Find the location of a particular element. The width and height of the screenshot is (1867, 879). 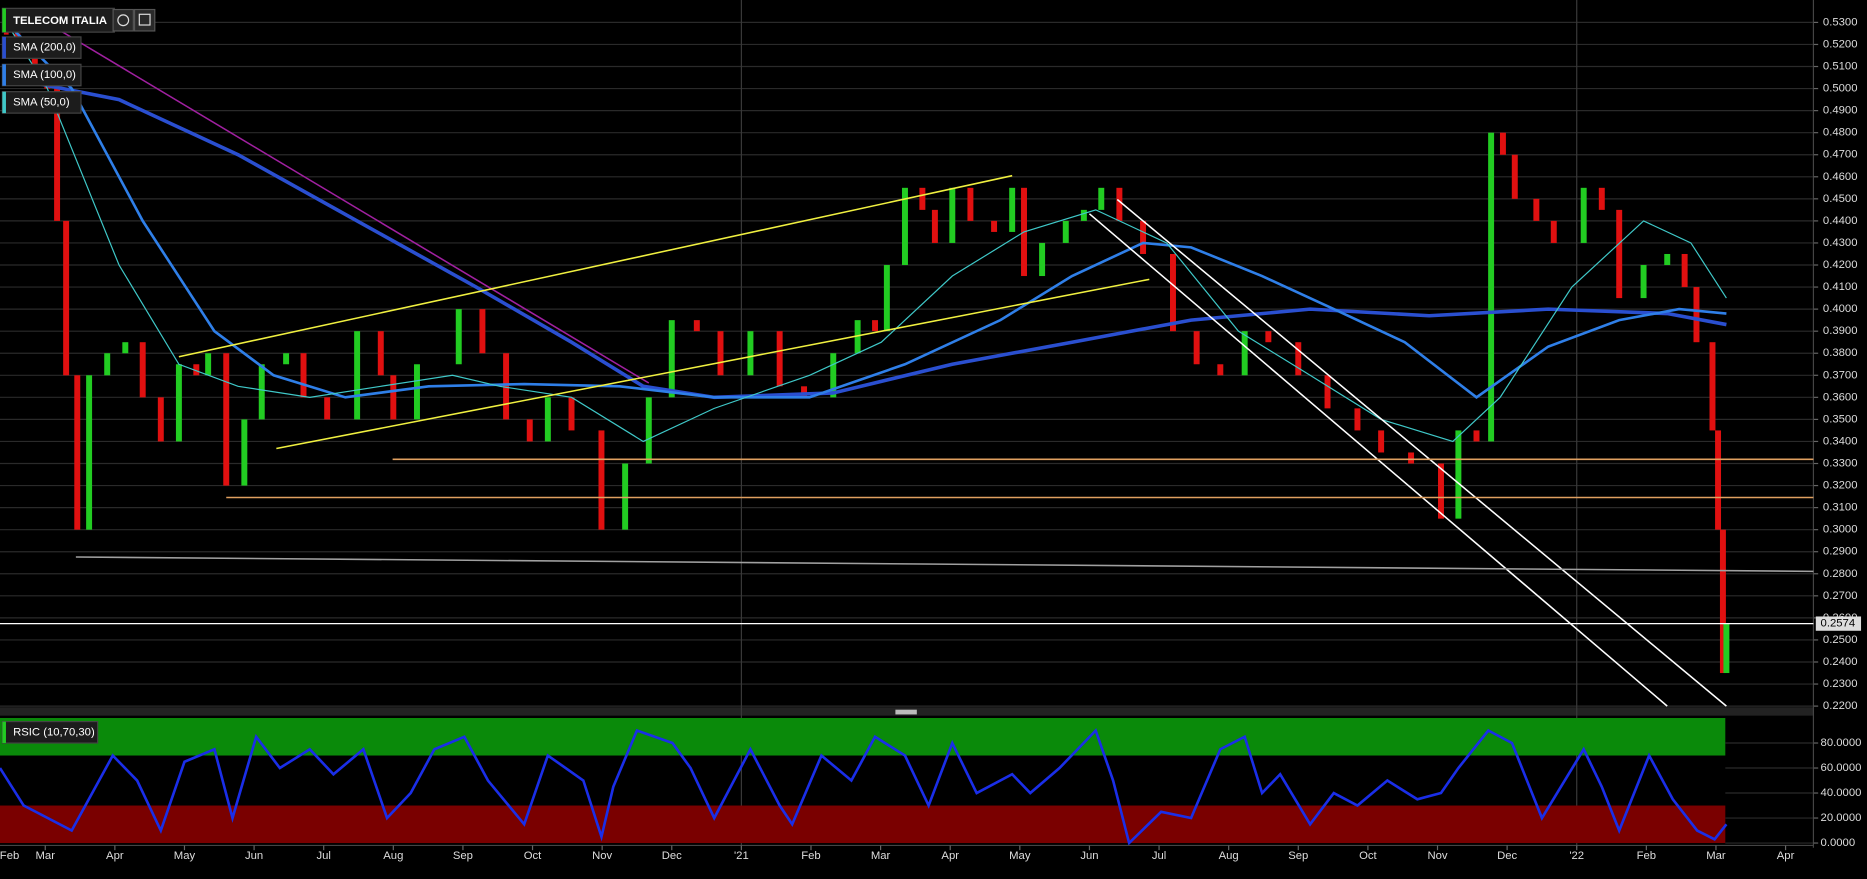

legend-title: TELECOM ITALIA is located at coordinates (60, 21).